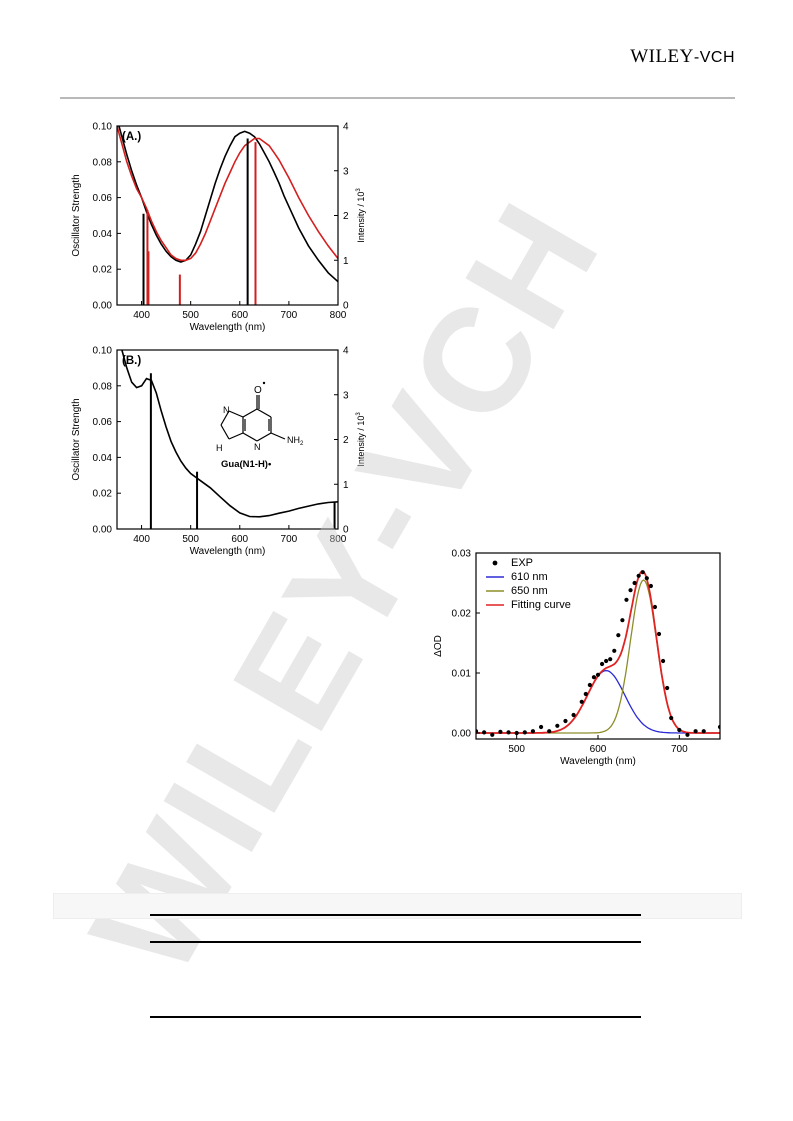 This screenshot has height=1121, width=793. What do you see at coordinates (395, 942) in the screenshot?
I see `table-rule-header` at bounding box center [395, 942].